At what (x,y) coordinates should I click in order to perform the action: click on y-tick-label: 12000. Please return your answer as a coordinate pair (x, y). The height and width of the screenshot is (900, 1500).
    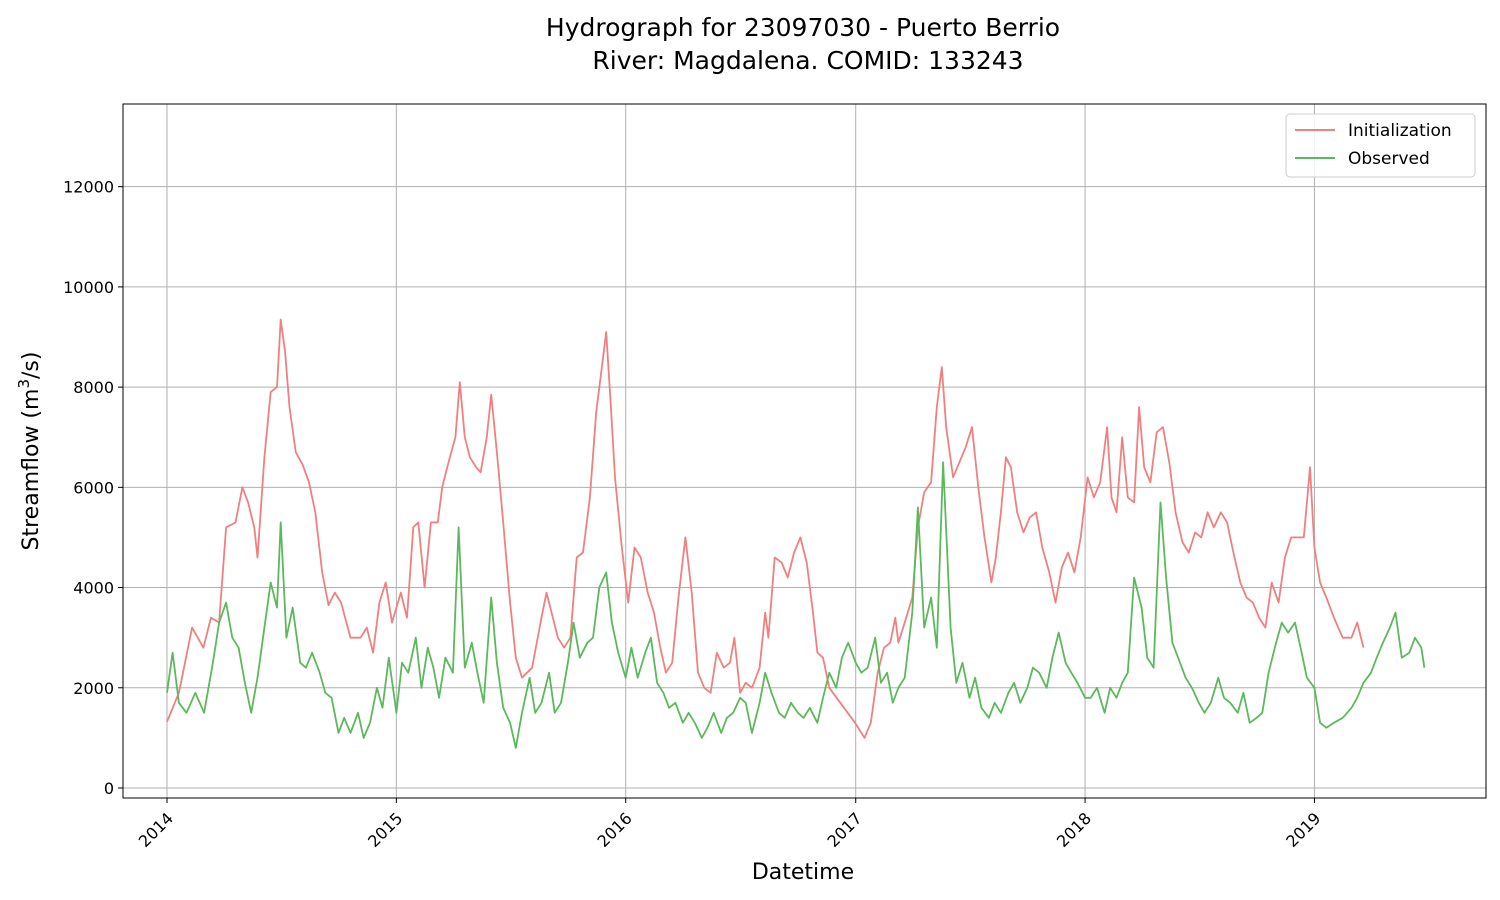
    Looking at the image, I should click on (88, 187).